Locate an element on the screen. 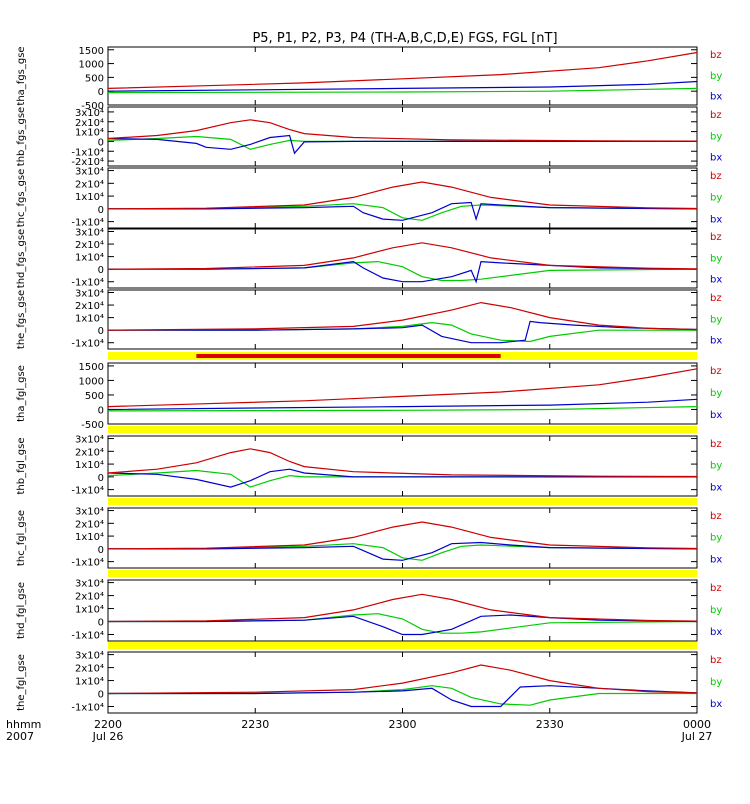 The image size is (750, 804). panel-1: -500 0 500 1000 1500 tha_fgs_gse bz by bx is located at coordinates (369, 79).